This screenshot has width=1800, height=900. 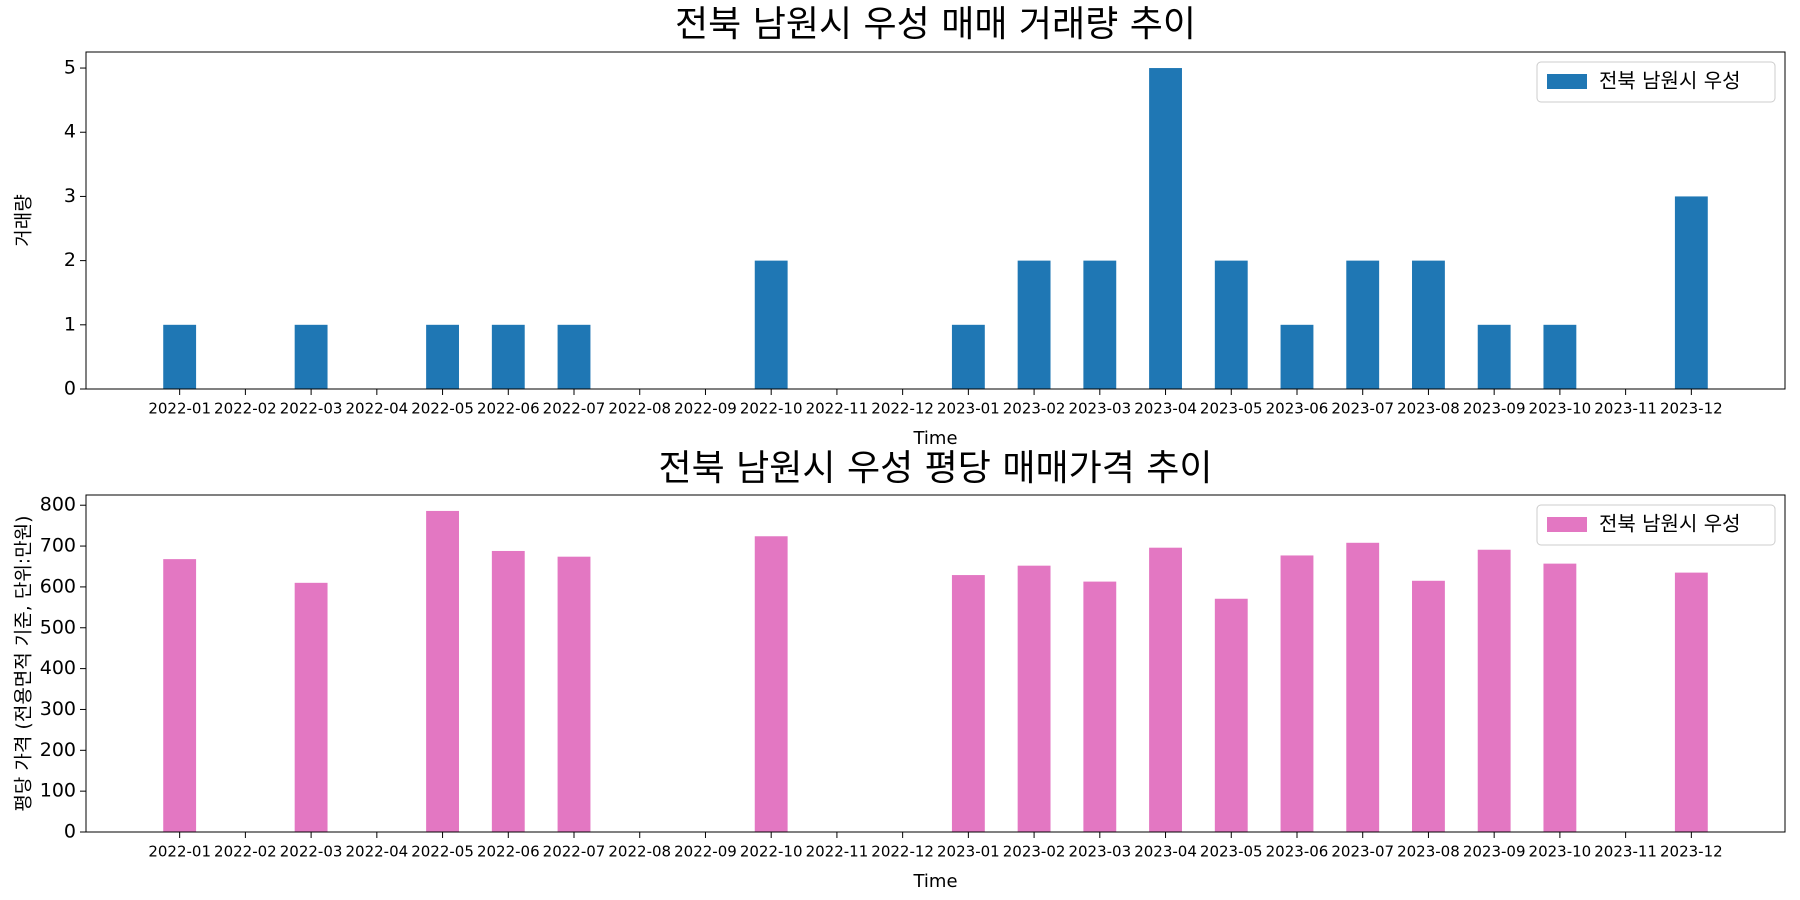 I want to click on x-tick-label: 2023-03, so click(x=1099, y=852).